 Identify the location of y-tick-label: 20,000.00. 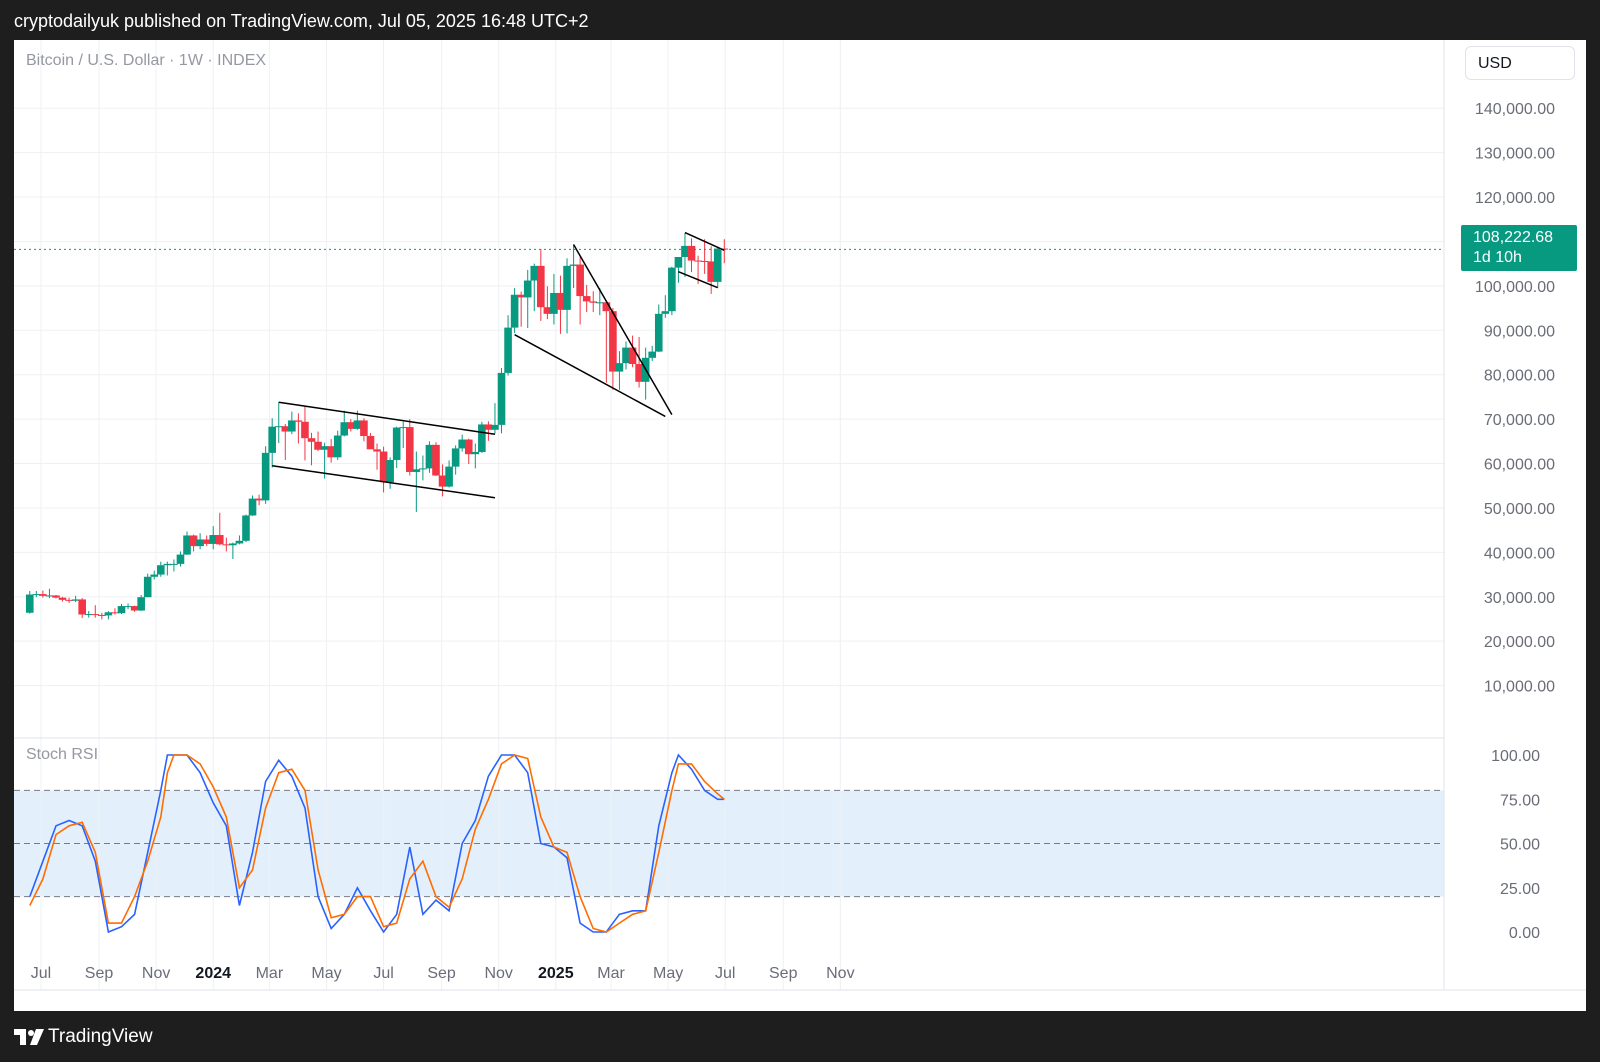
(1519, 642).